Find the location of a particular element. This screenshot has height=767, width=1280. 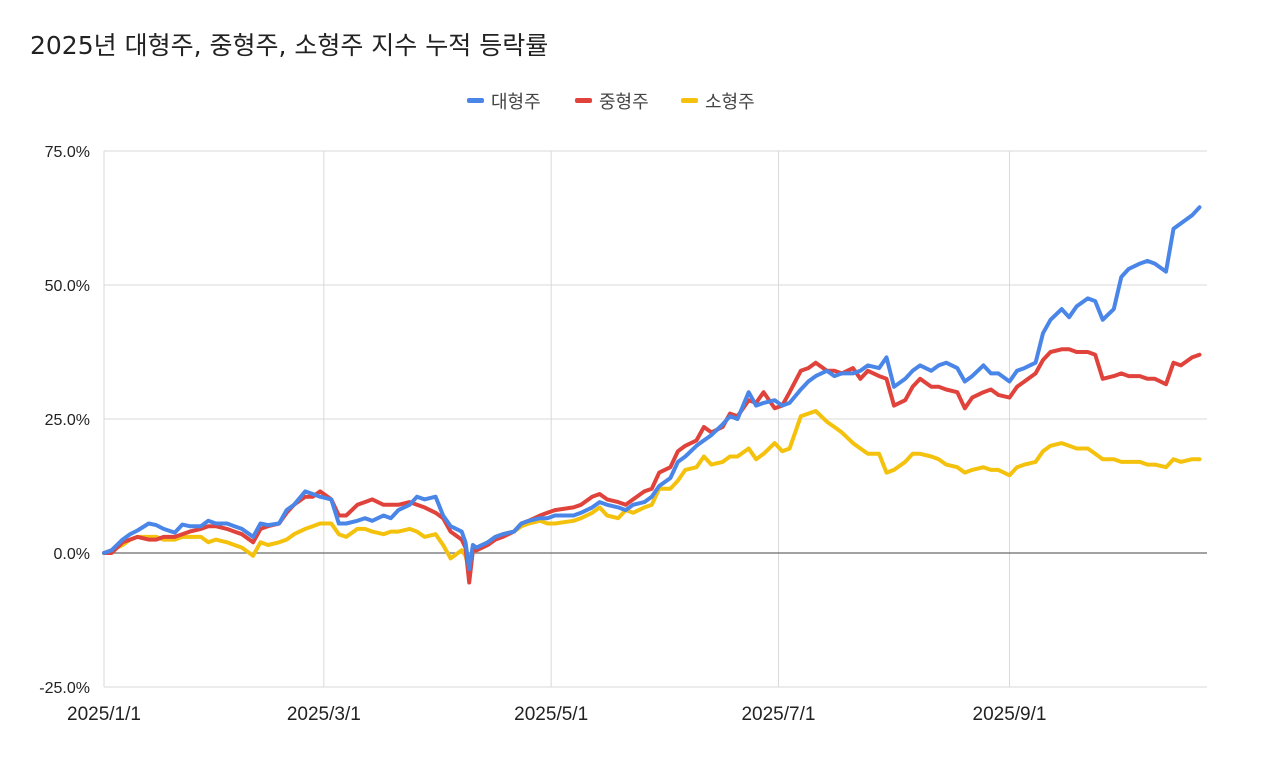

legend-label: 대형주 is located at coordinates (516, 102).